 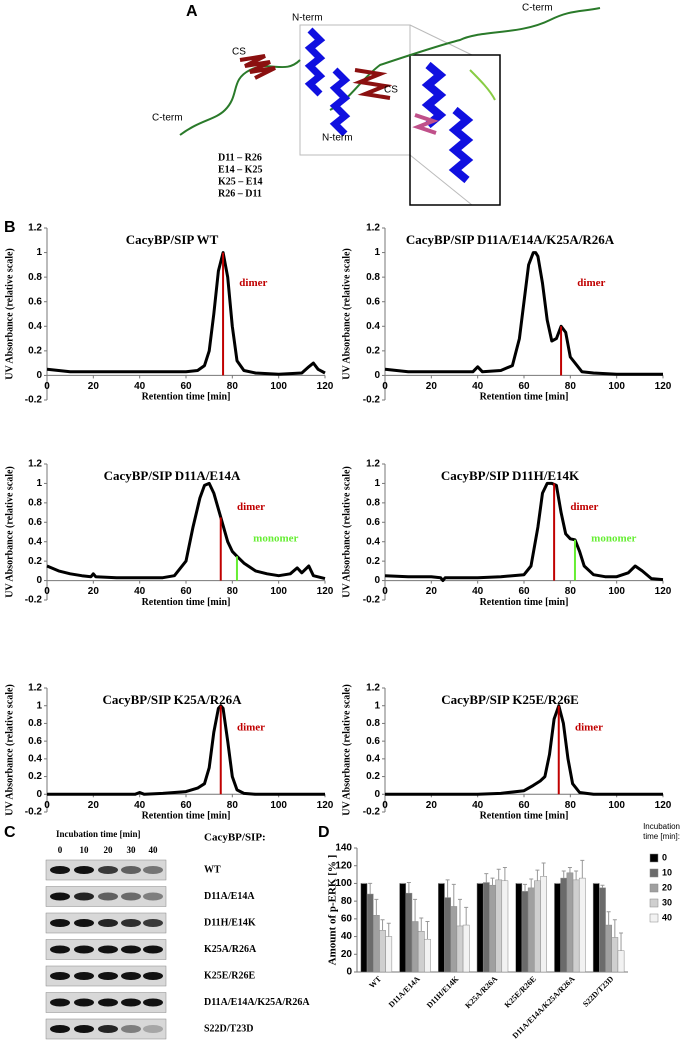 What do you see at coordinates (60, 850) in the screenshot?
I see `blot-time: 0` at bounding box center [60, 850].